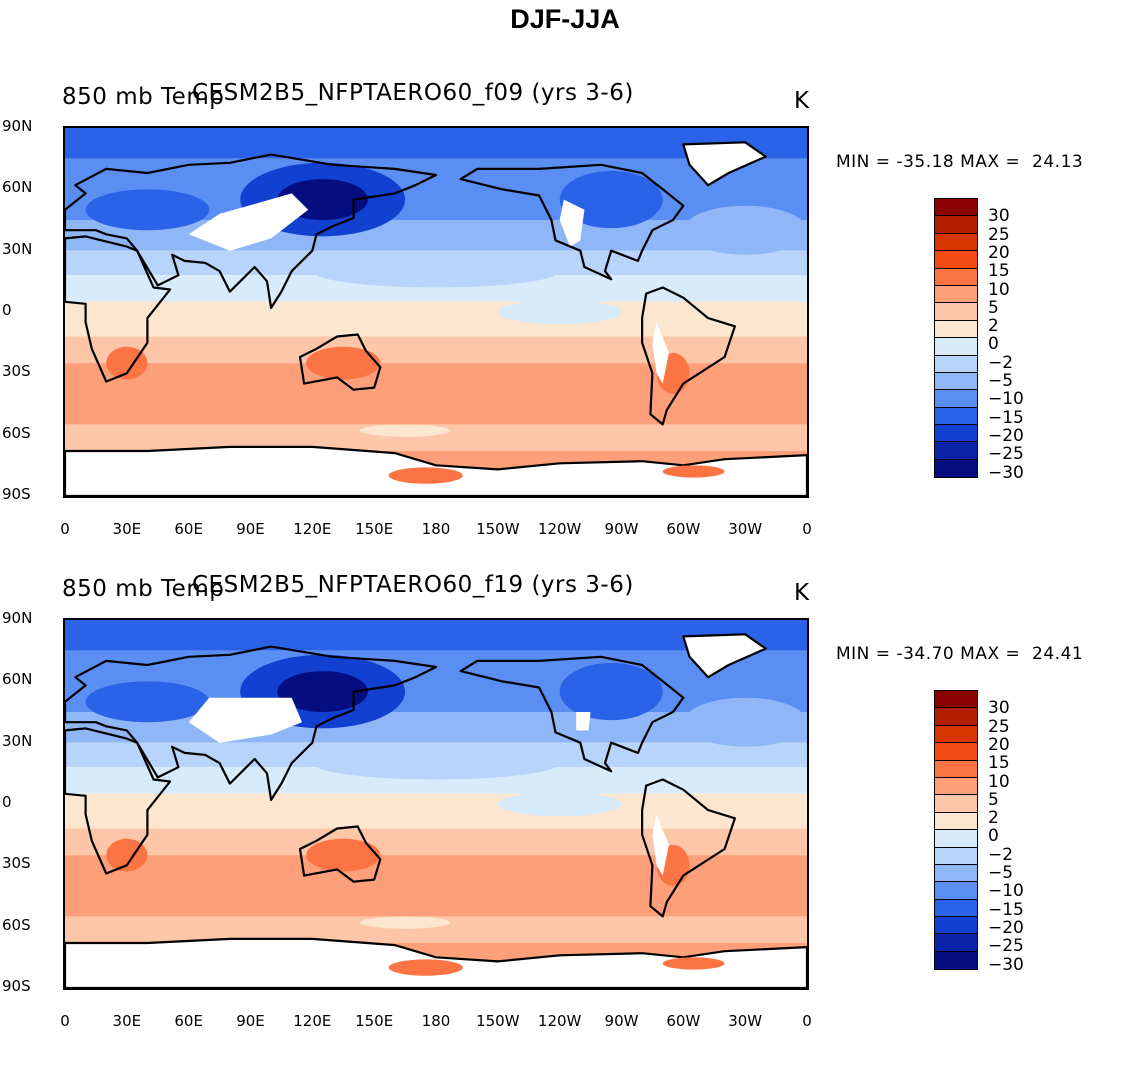 The height and width of the screenshot is (1072, 1130). Describe the element at coordinates (993, 836) in the screenshot. I see `colorbar-label: 0` at that location.